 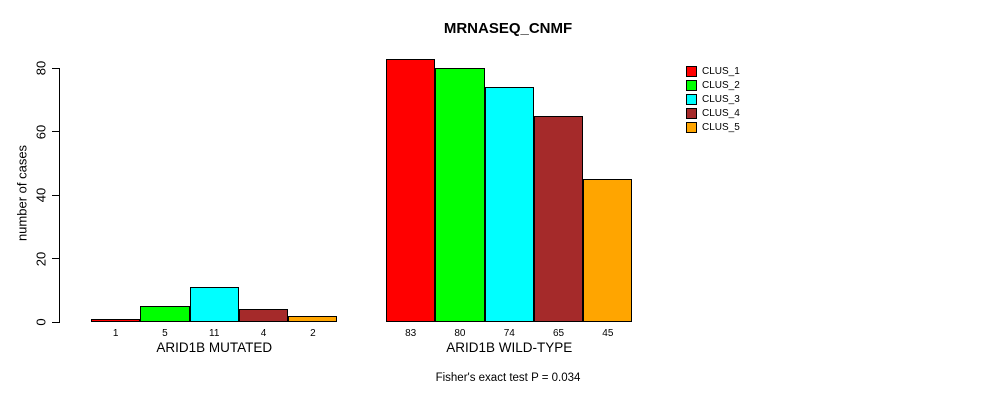 I want to click on bar-value-label: 5, so click(x=165, y=333).